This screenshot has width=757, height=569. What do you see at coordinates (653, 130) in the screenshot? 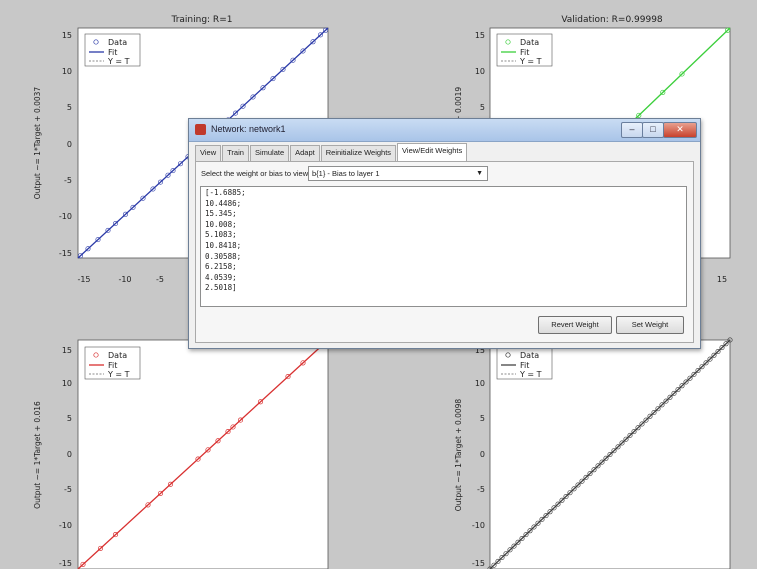
I see `maximize-button: □` at bounding box center [653, 130].